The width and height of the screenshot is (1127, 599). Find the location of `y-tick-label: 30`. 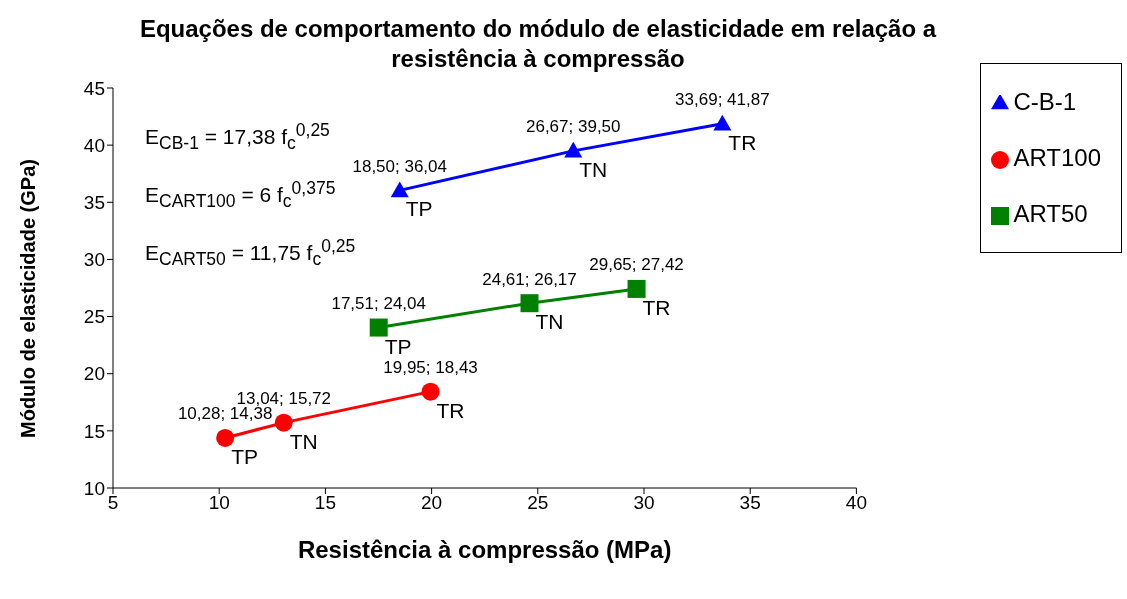

y-tick-label: 30 is located at coordinates (94, 260).